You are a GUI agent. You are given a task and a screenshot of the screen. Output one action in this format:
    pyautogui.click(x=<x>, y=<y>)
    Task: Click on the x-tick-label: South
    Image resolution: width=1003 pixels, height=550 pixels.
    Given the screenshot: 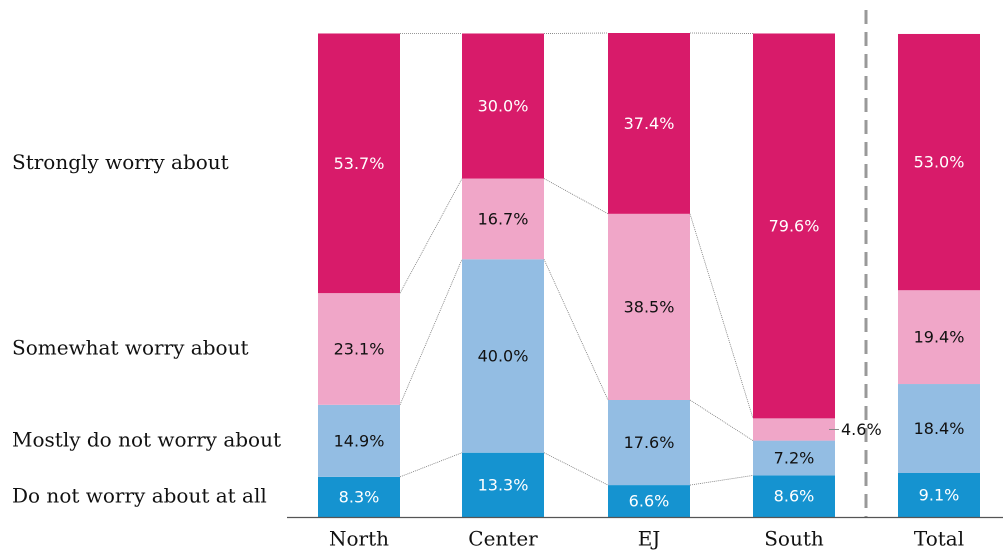 What is the action you would take?
    pyautogui.click(x=794, y=538)
    